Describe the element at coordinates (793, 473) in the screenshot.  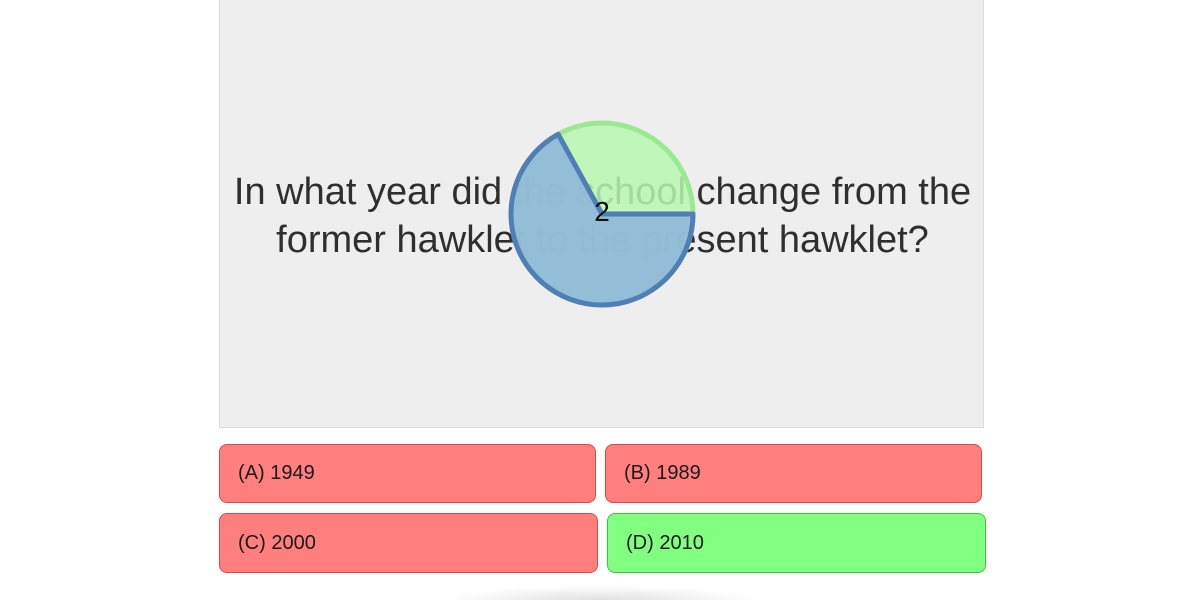
I see `answer-option-b: (B) 1989` at that location.